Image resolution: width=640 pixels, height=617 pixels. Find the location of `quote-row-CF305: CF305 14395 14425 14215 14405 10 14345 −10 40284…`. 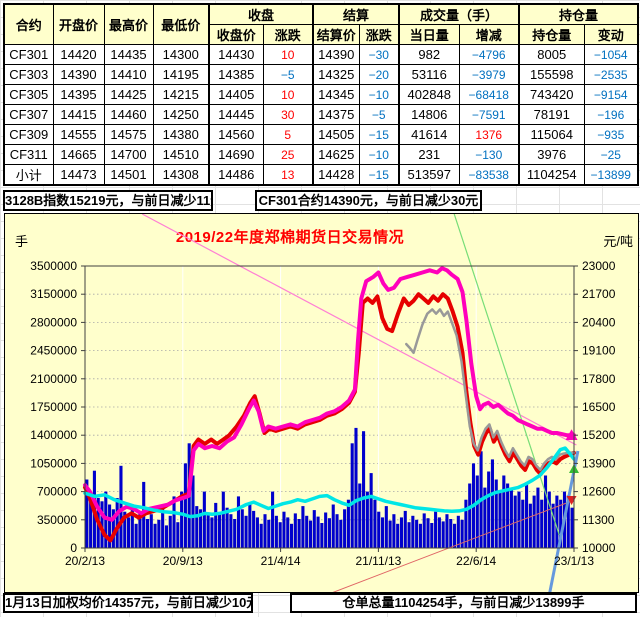

quote-row-CF305: CF305 14395 14425 14215 14405 10 14345 −10 40284… is located at coordinates (321, 94).